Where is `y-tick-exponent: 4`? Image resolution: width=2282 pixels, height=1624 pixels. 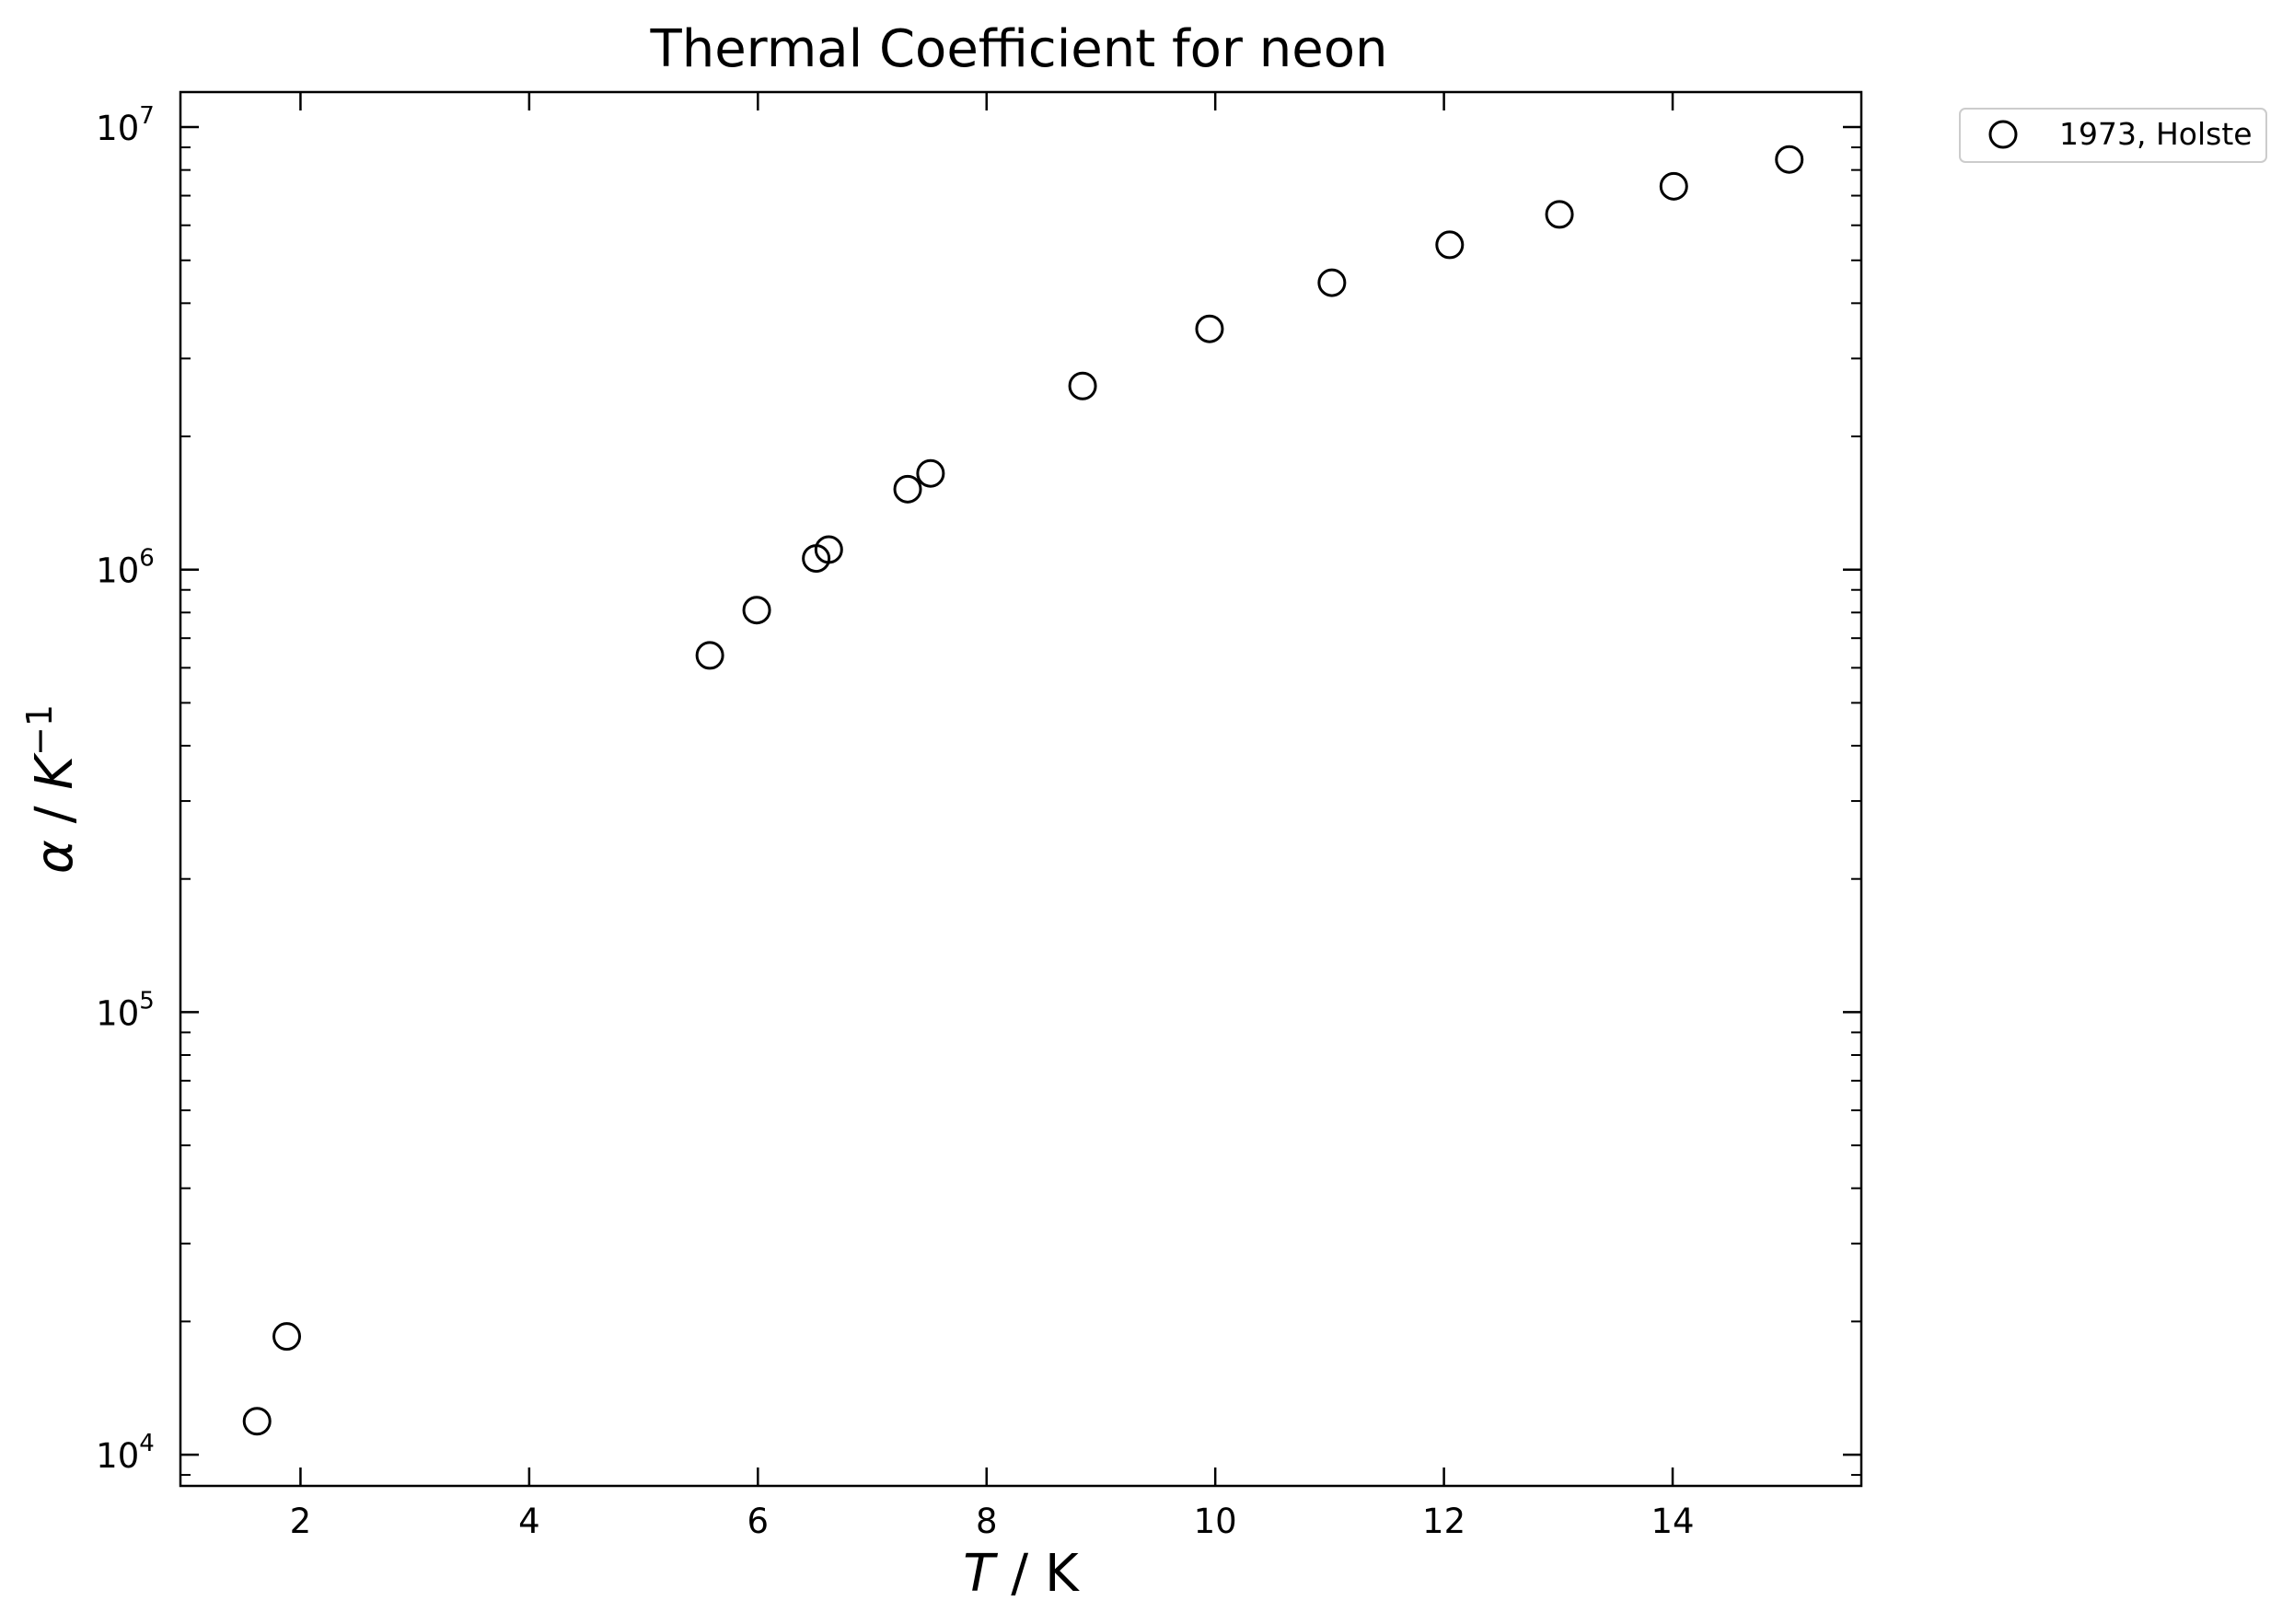 y-tick-exponent: 4 is located at coordinates (147, 1443).